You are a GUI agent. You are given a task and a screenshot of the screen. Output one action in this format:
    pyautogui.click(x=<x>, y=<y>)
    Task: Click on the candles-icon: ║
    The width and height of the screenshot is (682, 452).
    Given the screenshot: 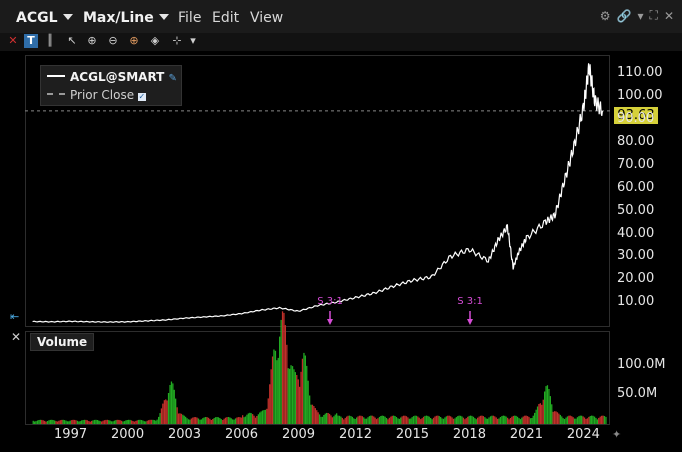 What is the action you would take?
    pyautogui.click(x=50, y=40)
    